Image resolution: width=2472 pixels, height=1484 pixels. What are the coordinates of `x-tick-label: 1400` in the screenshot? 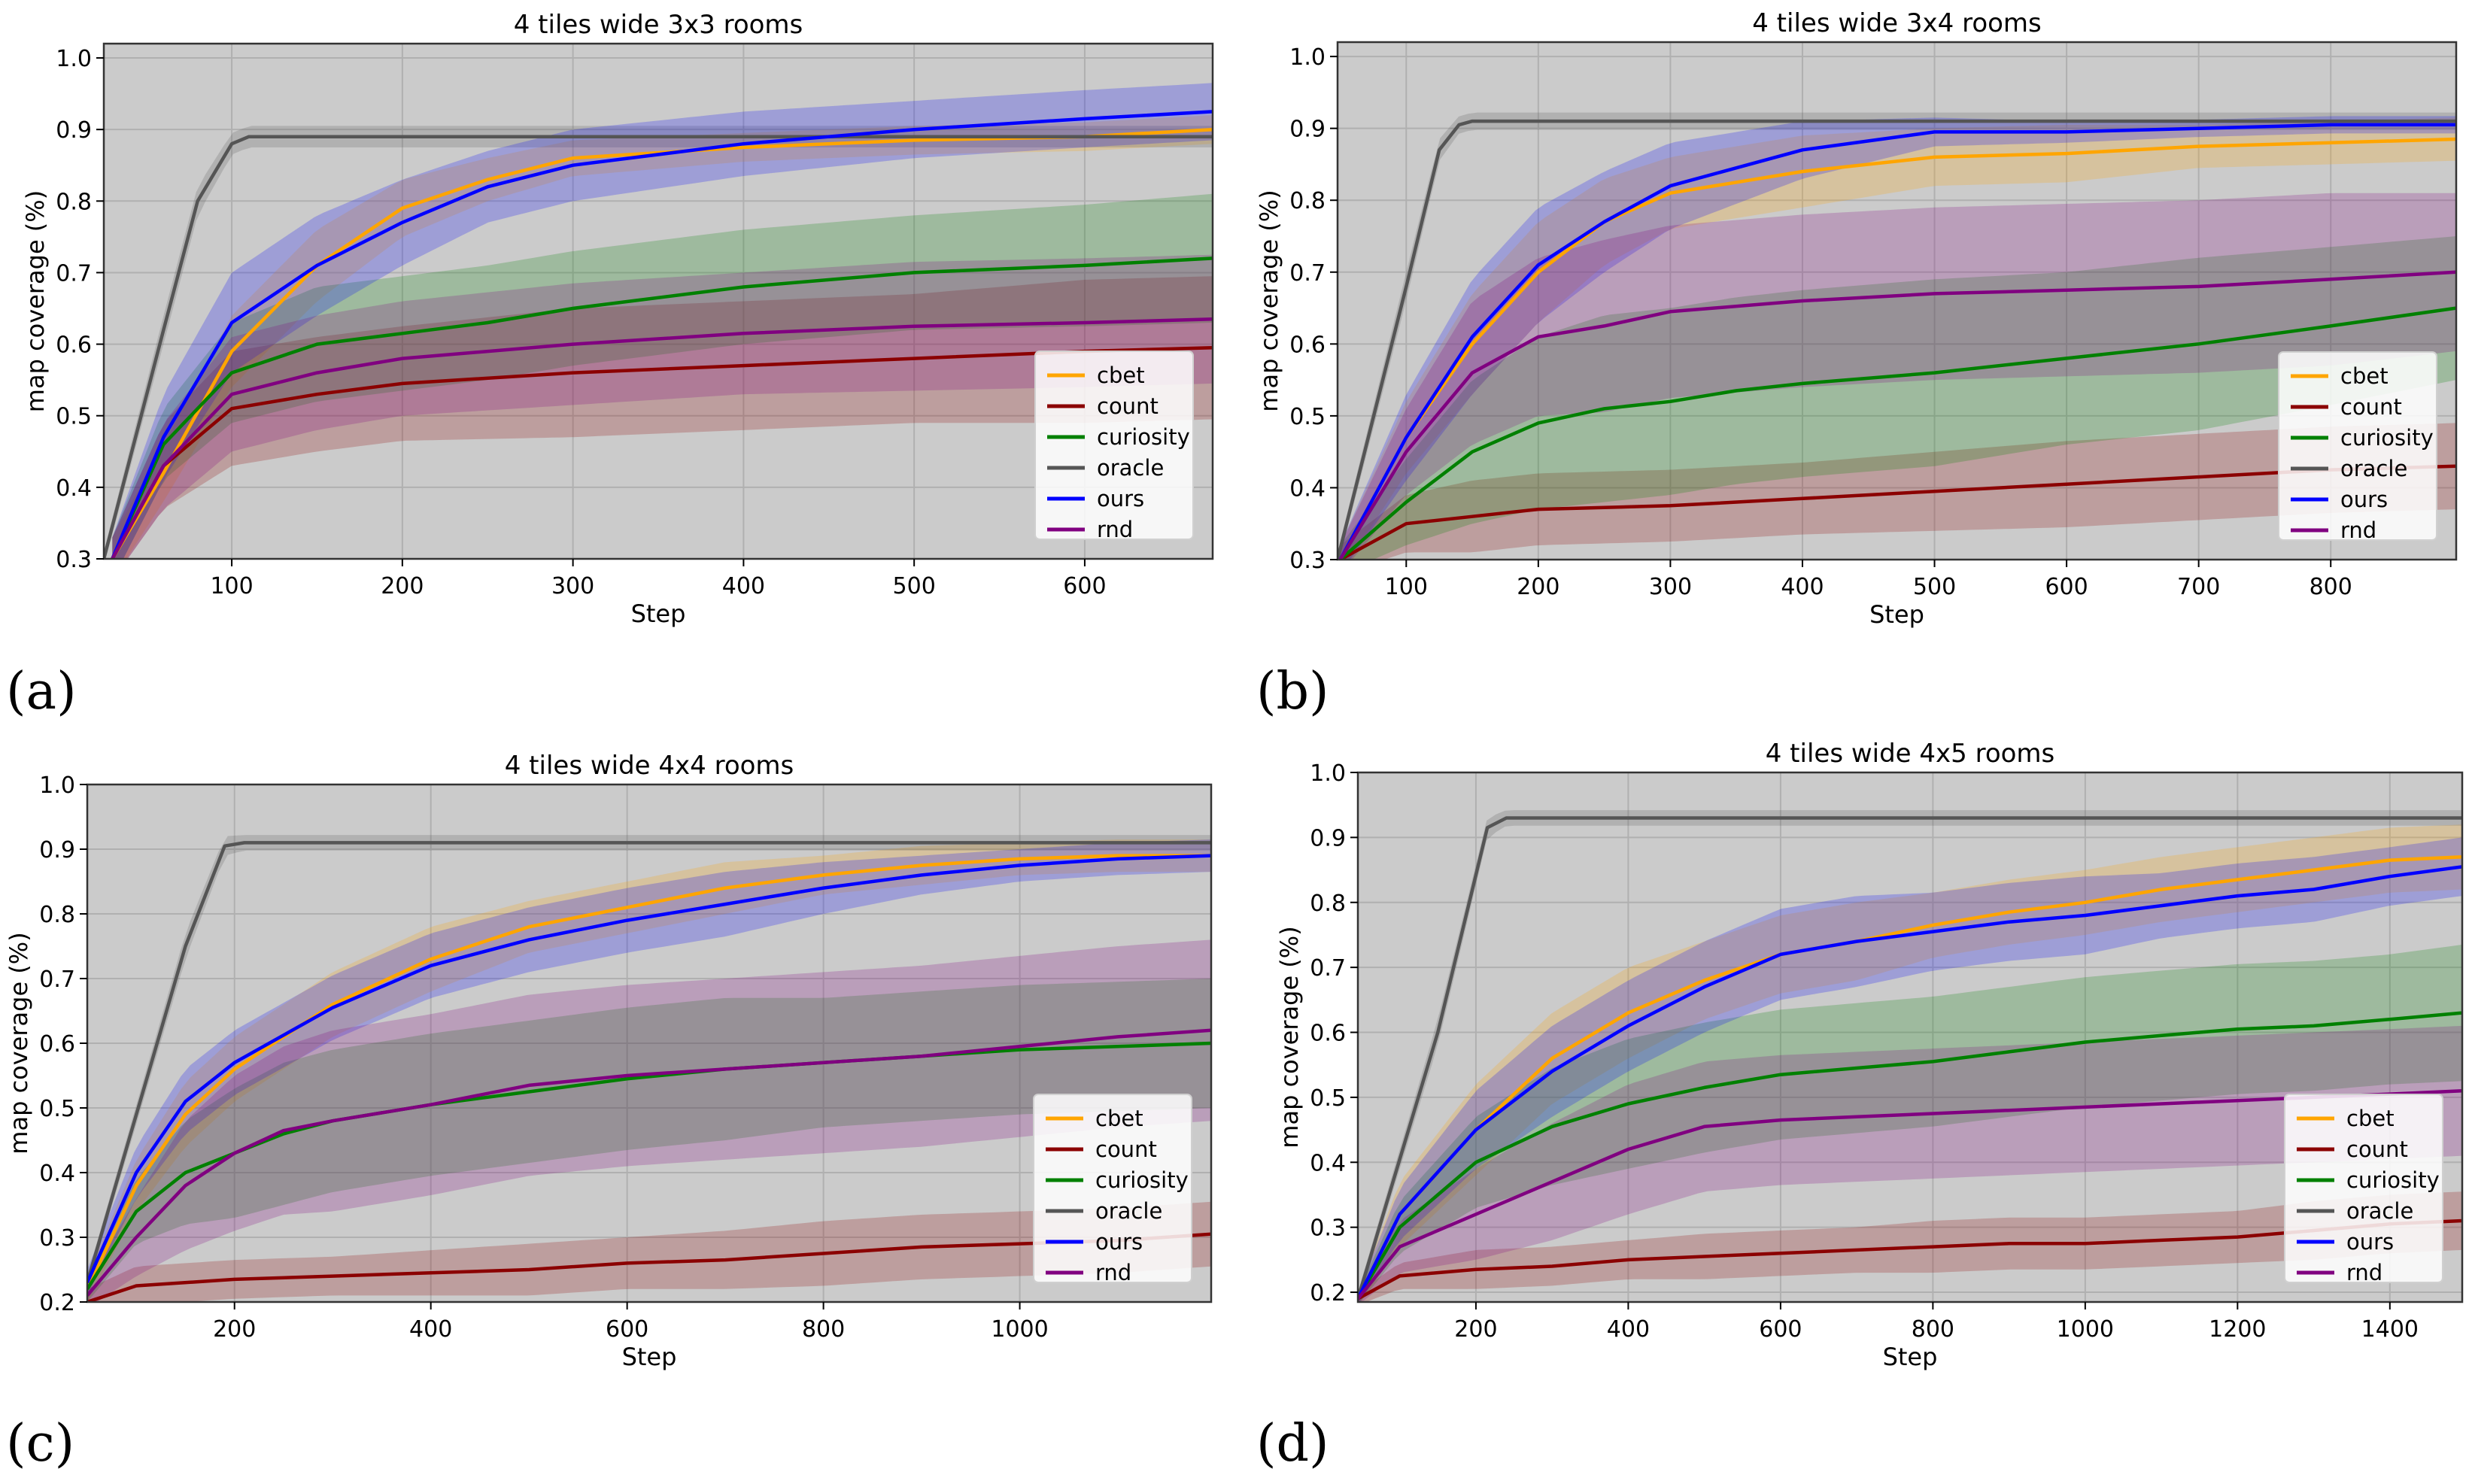 It's located at (2390, 1329).